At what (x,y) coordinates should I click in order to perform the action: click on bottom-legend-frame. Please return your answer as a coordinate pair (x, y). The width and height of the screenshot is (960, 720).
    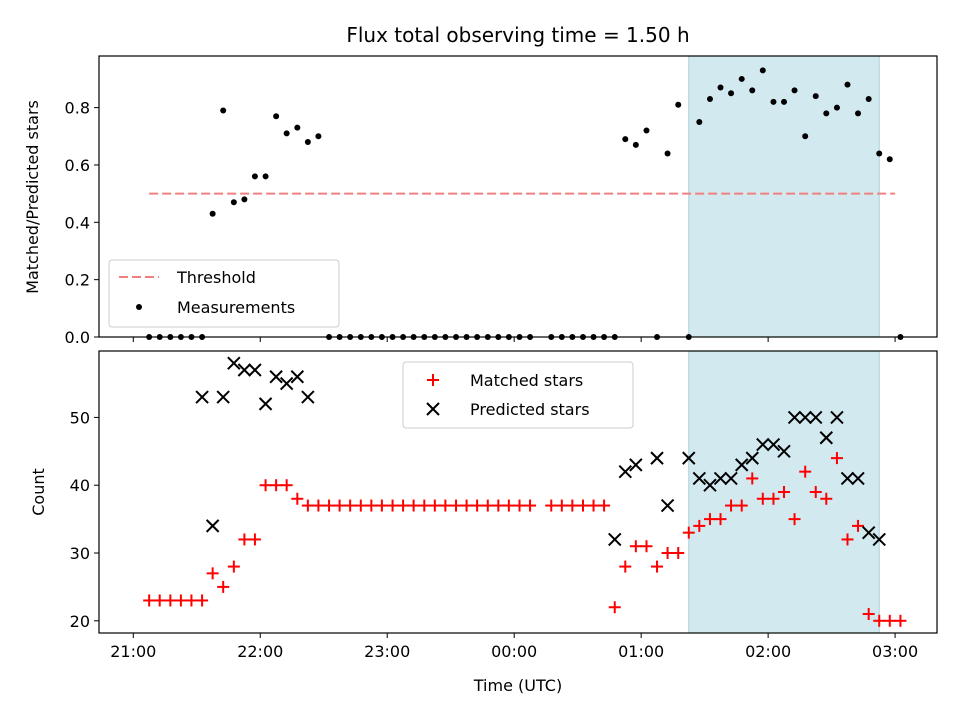
    Looking at the image, I should click on (518, 395).